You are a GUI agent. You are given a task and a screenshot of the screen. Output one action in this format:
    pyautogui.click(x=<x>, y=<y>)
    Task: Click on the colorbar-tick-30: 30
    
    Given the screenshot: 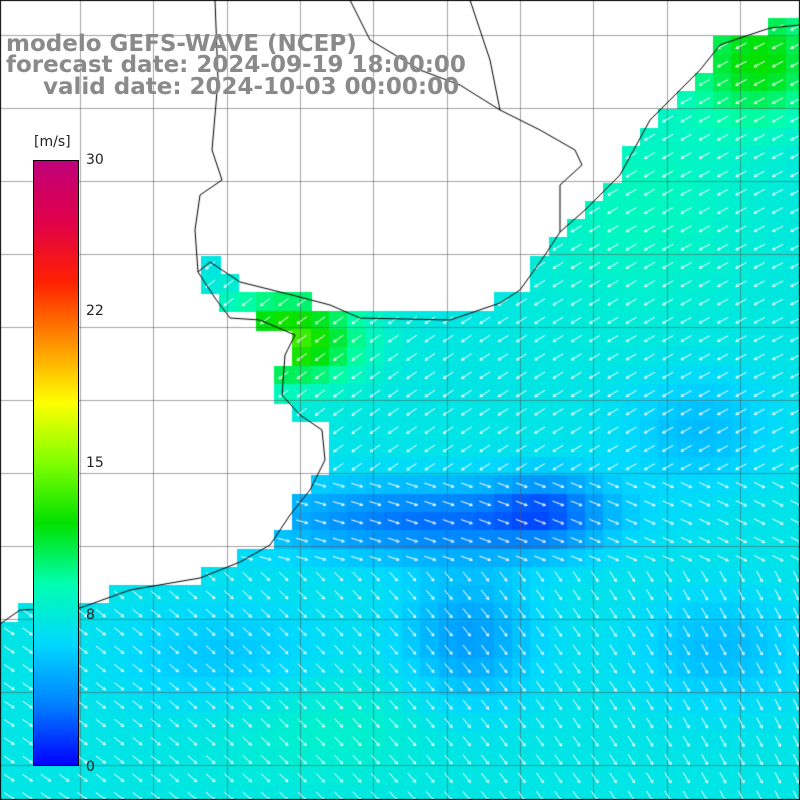 What is the action you would take?
    pyautogui.click(x=95, y=160)
    